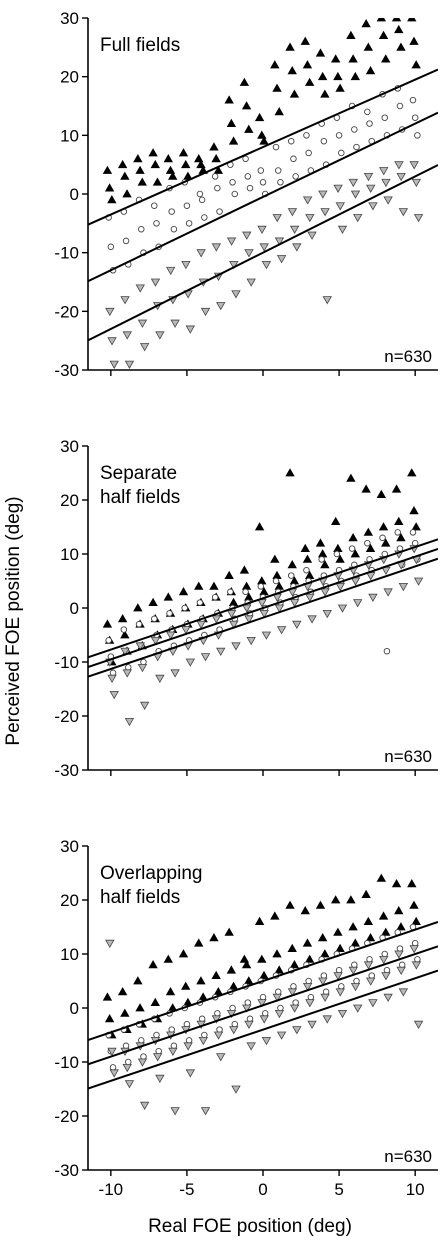  Describe the element at coordinates (262, 1189) in the screenshot. I see `x-tick-label: 0` at that location.